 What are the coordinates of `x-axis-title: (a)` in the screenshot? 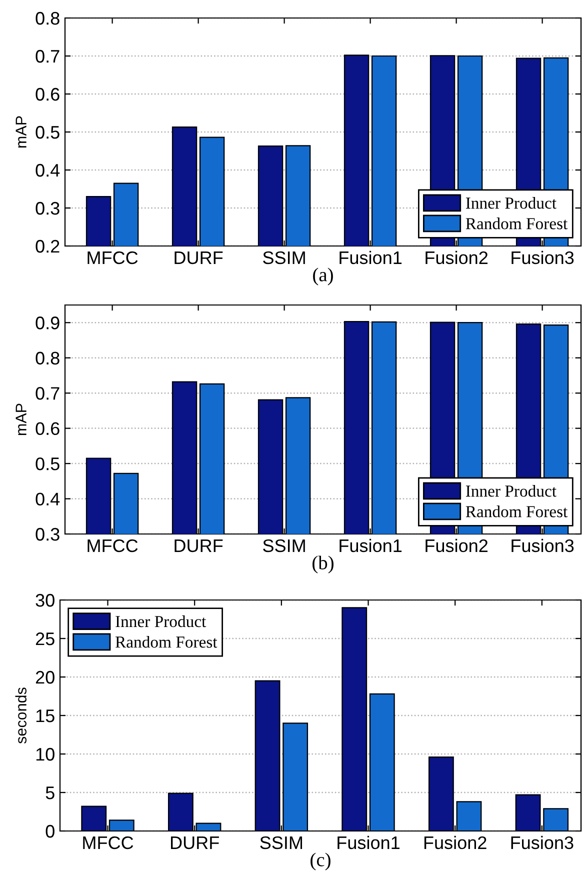 It's located at (323, 277).